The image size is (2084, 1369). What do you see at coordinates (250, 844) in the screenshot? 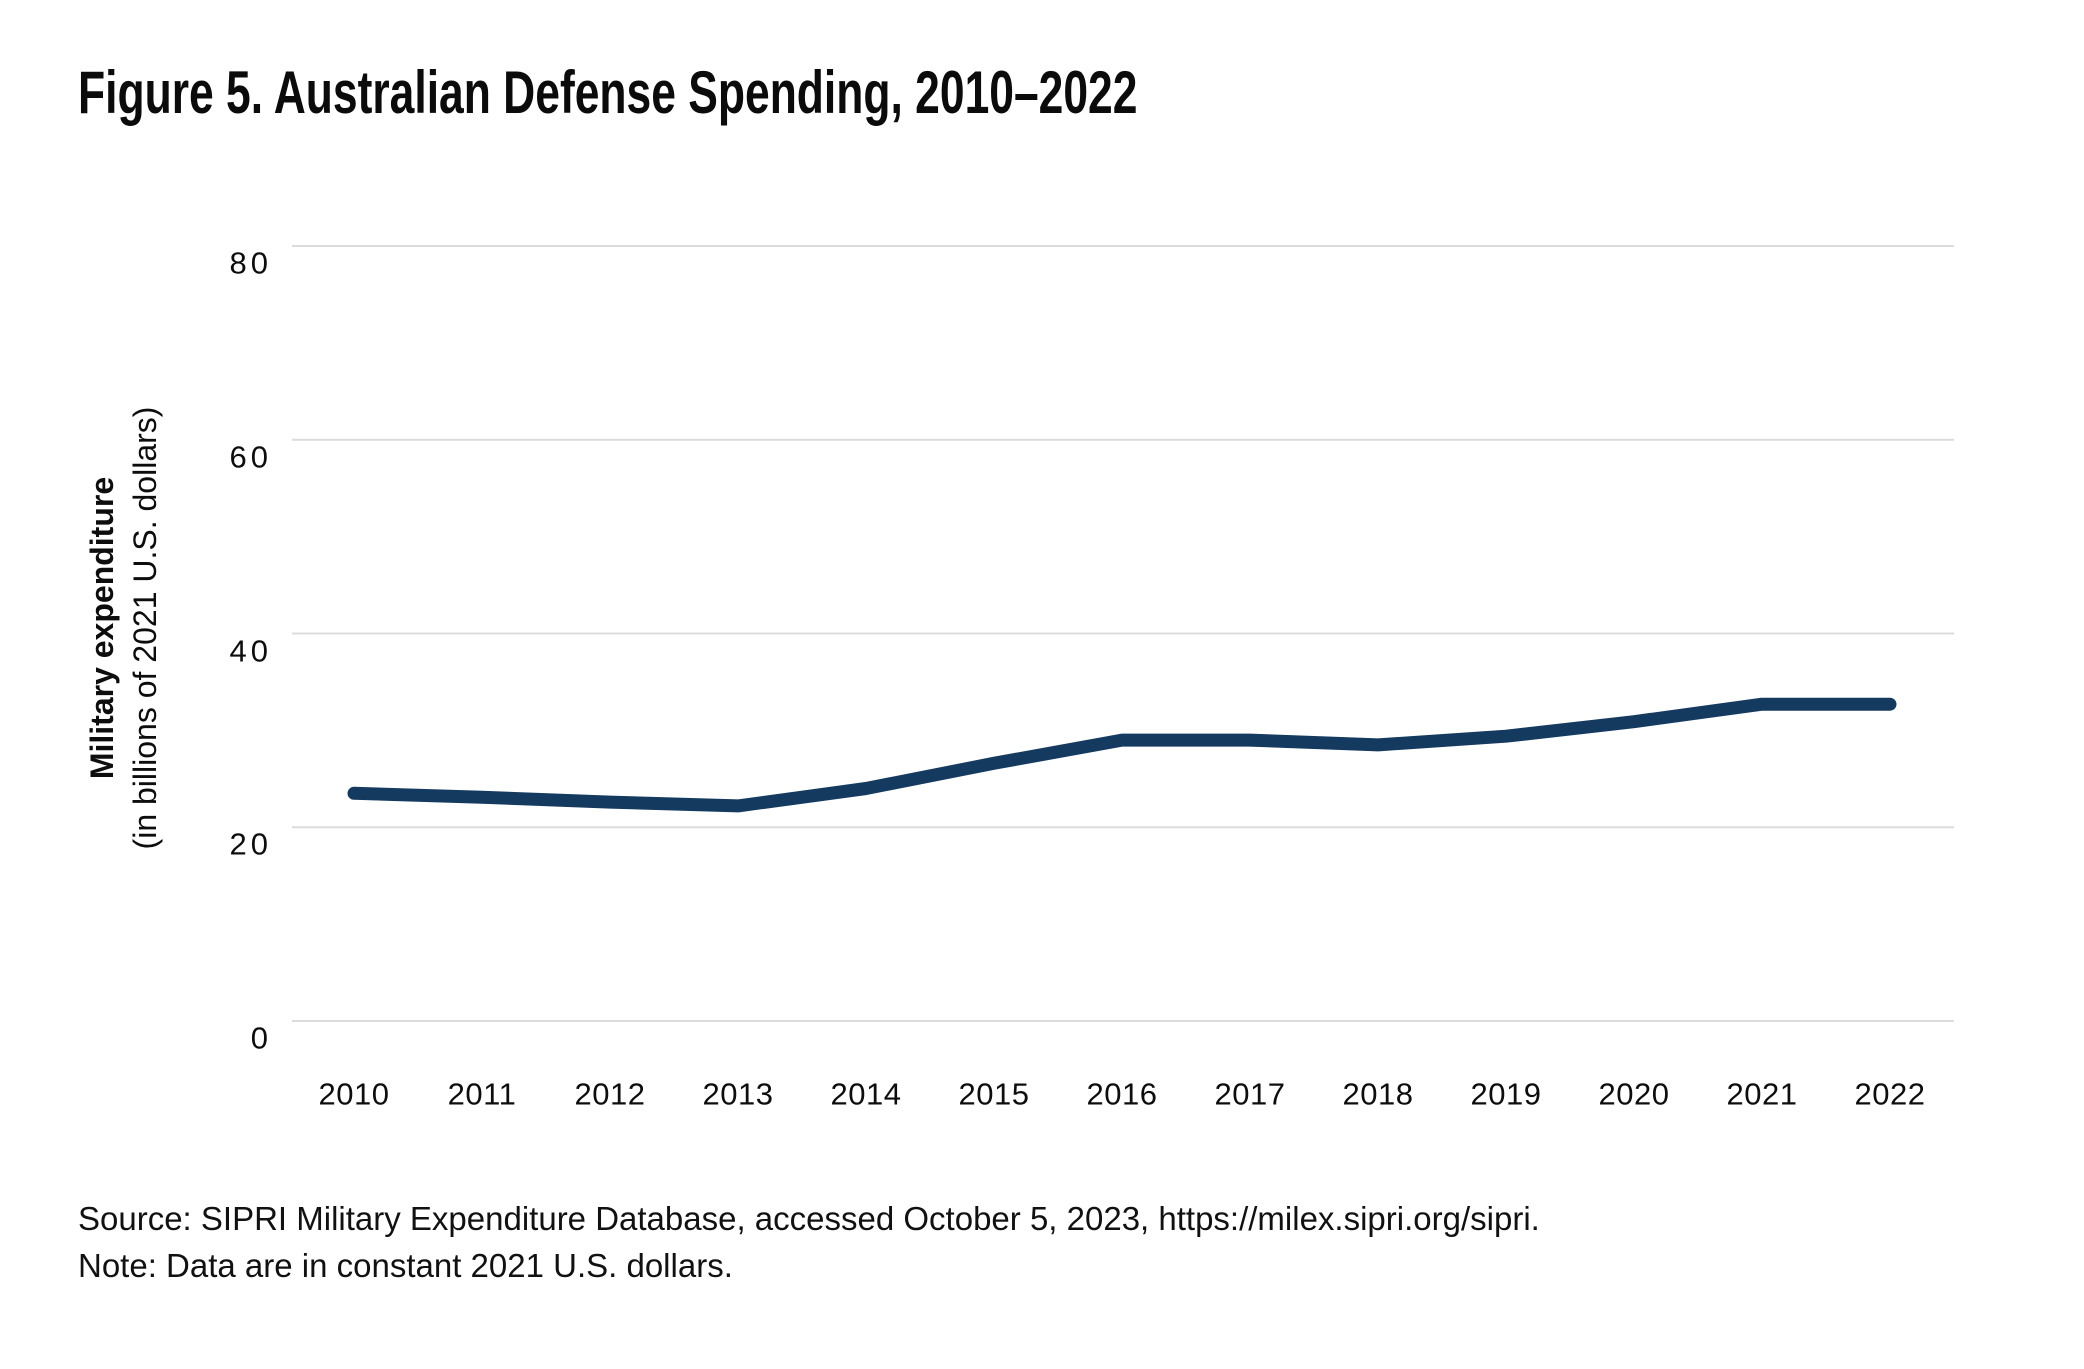
I see `y-tick-label-20: 20` at bounding box center [250, 844].